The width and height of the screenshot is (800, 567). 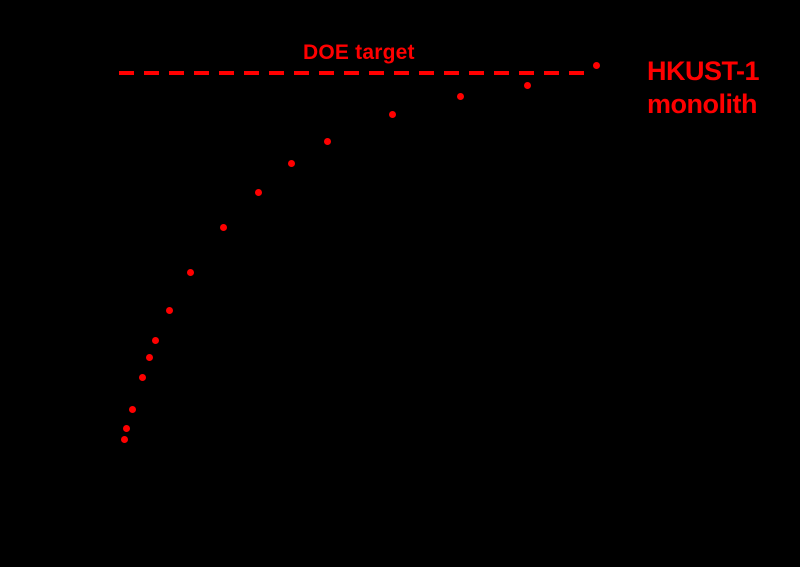 What do you see at coordinates (703, 71) in the screenshot?
I see `series-label-line1: HKUST-1` at bounding box center [703, 71].